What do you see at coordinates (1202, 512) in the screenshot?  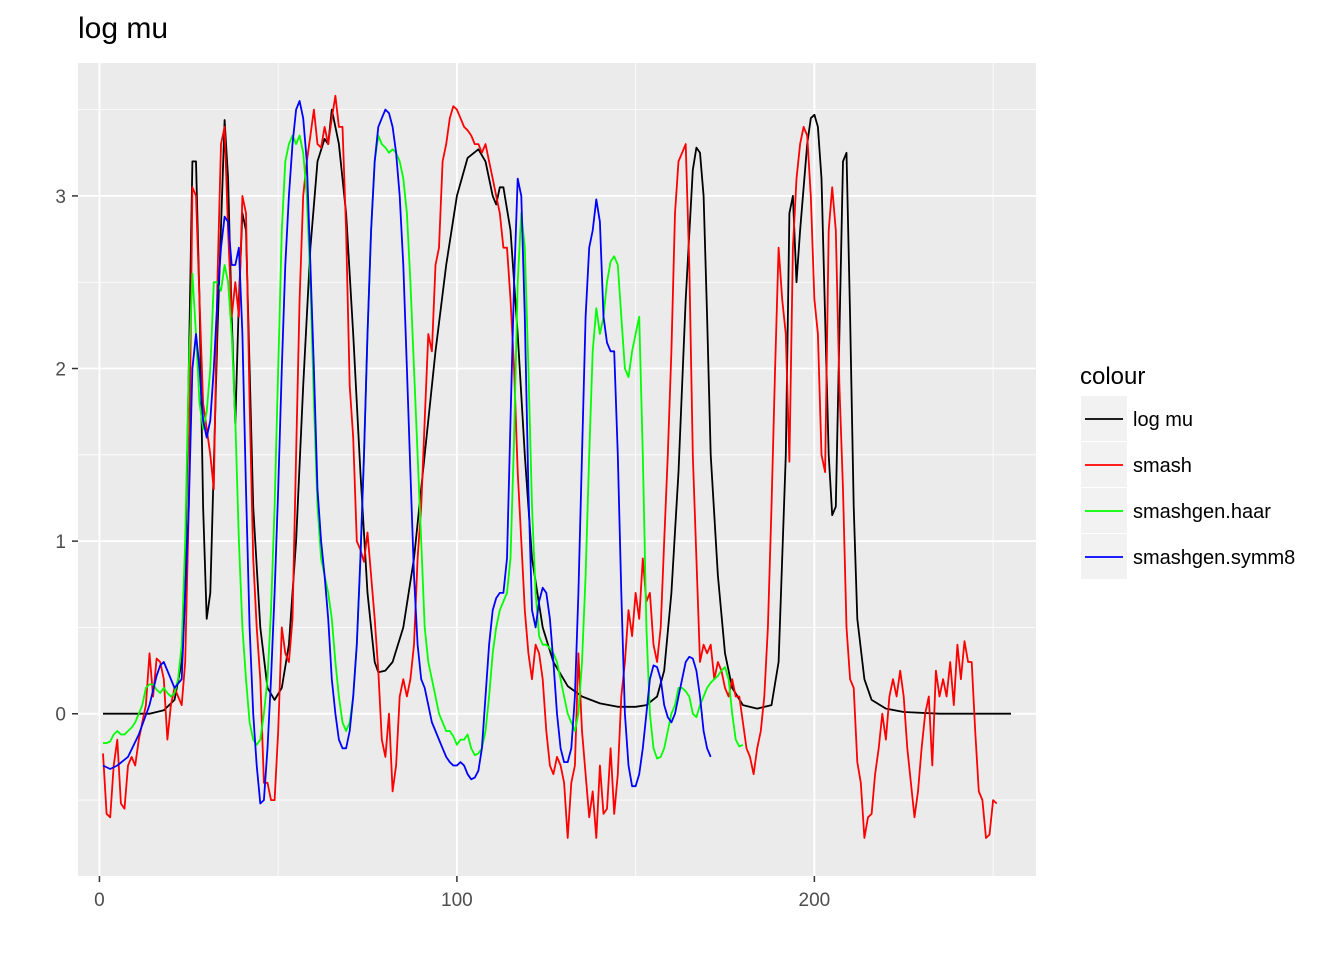 I see `legend-label: smashgen.haar` at bounding box center [1202, 512].